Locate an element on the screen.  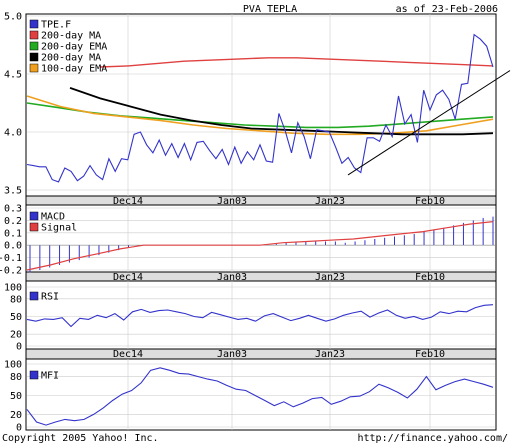
y-tick-label: 4.5 is located at coordinates (13, 75).